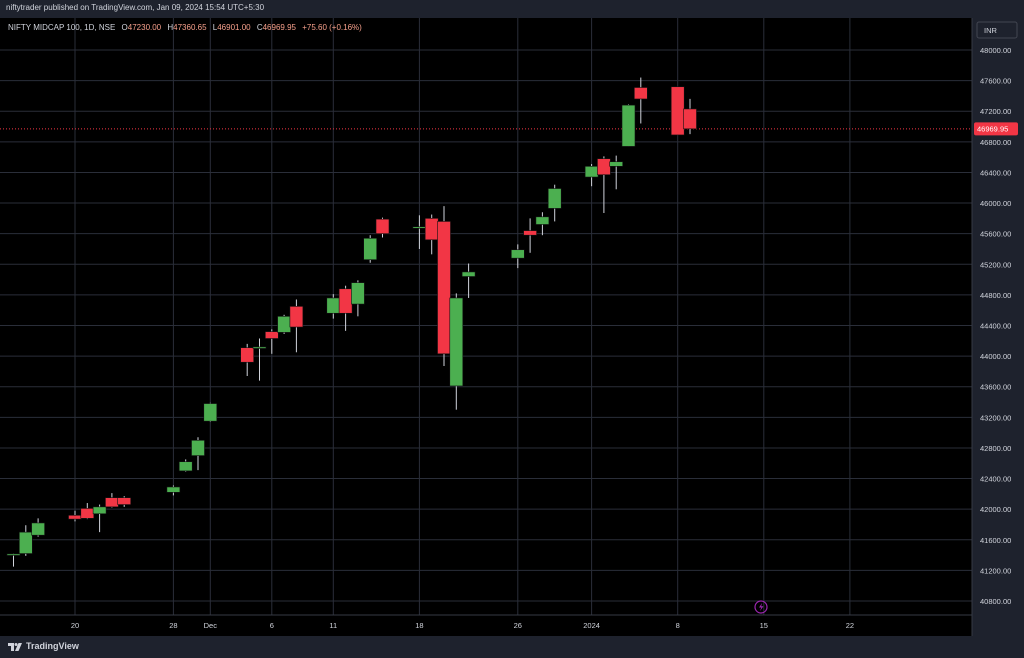 This screenshot has height=658, width=1024. Describe the element at coordinates (995, 111) in the screenshot. I see `price-tick-label: 47200.00` at that location.